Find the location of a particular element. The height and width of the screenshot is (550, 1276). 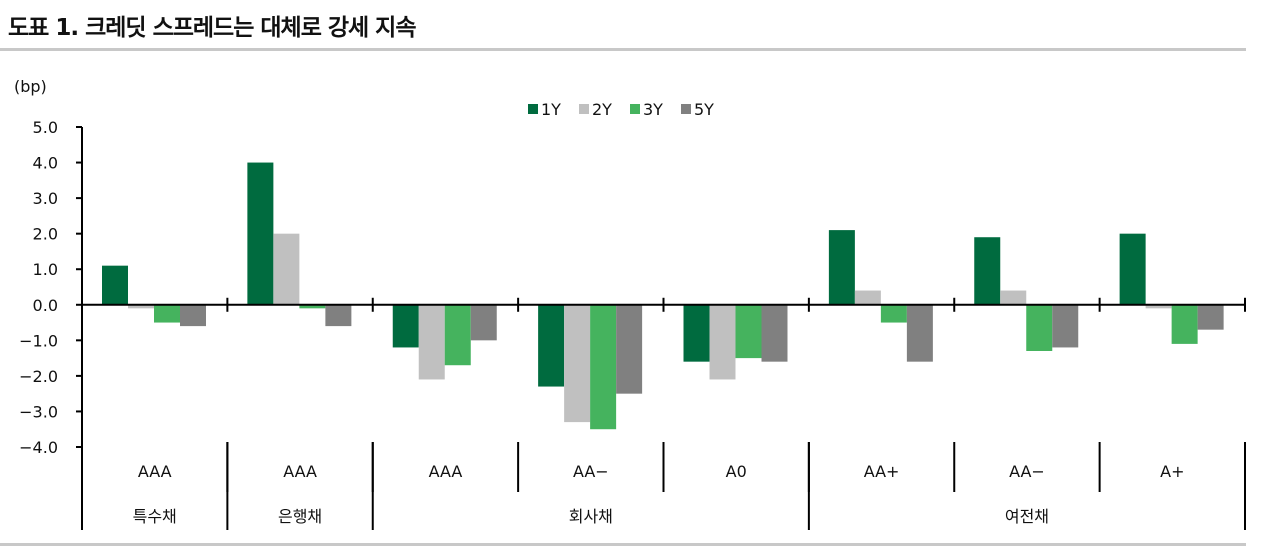

legend-label-5Y: 5Y is located at coordinates (704, 109).